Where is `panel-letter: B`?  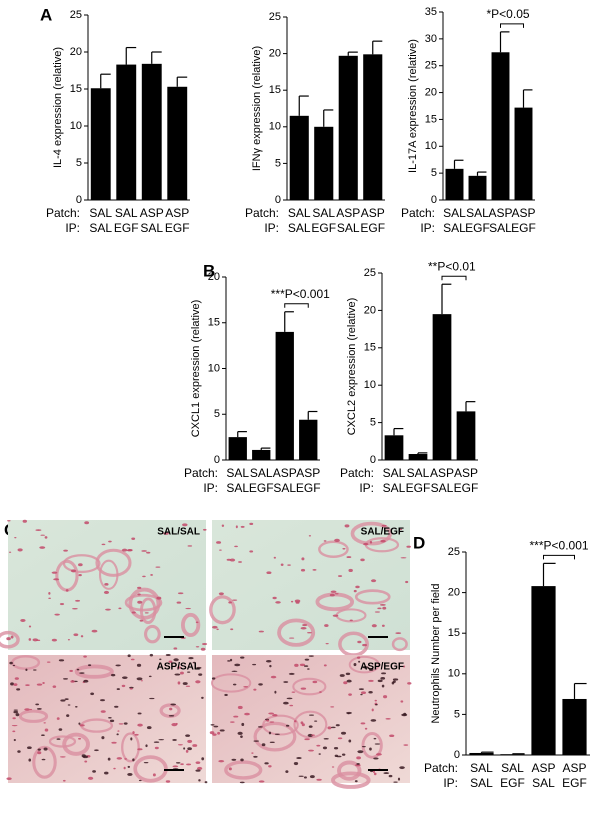 panel-letter: B is located at coordinates (209, 270).